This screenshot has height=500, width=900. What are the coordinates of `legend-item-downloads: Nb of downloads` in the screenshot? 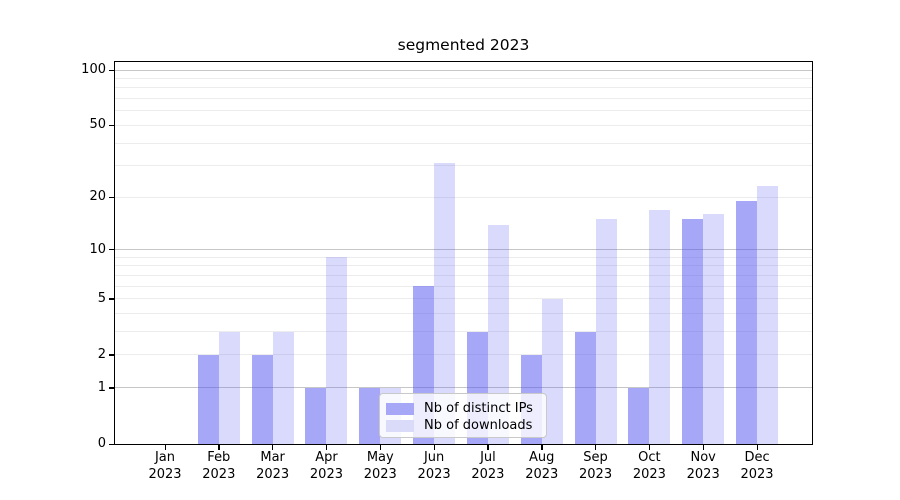 It's located at (463, 425).